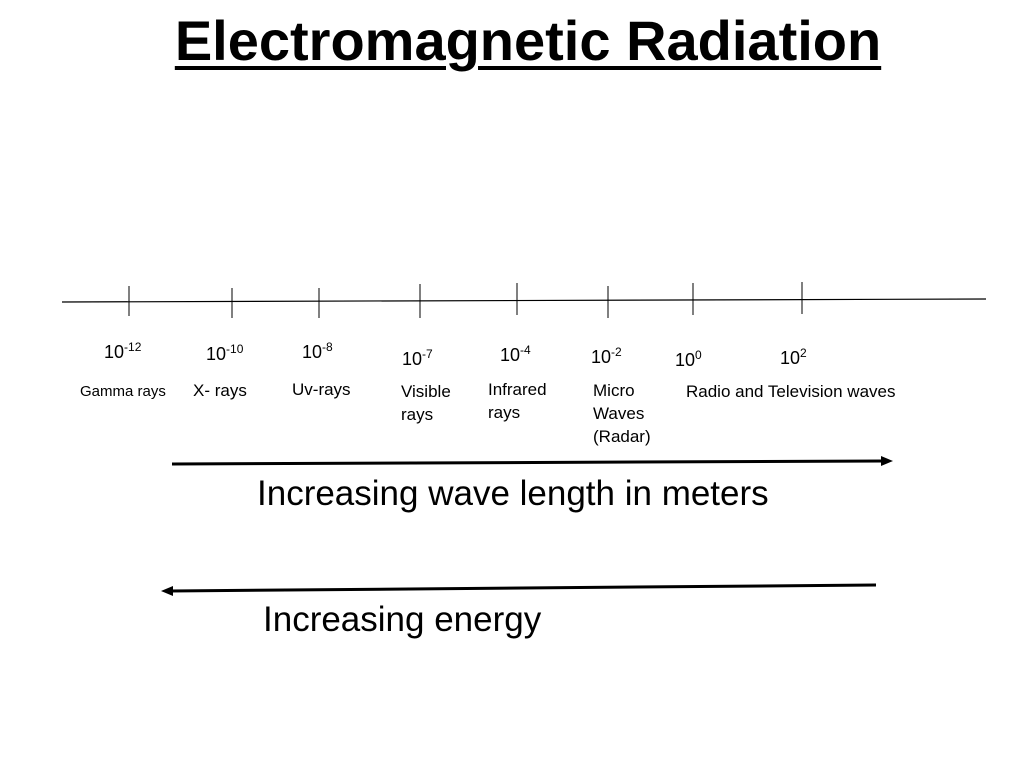  Describe the element at coordinates (515, 354) in the screenshot. I see `exponent-label: 10-4` at that location.